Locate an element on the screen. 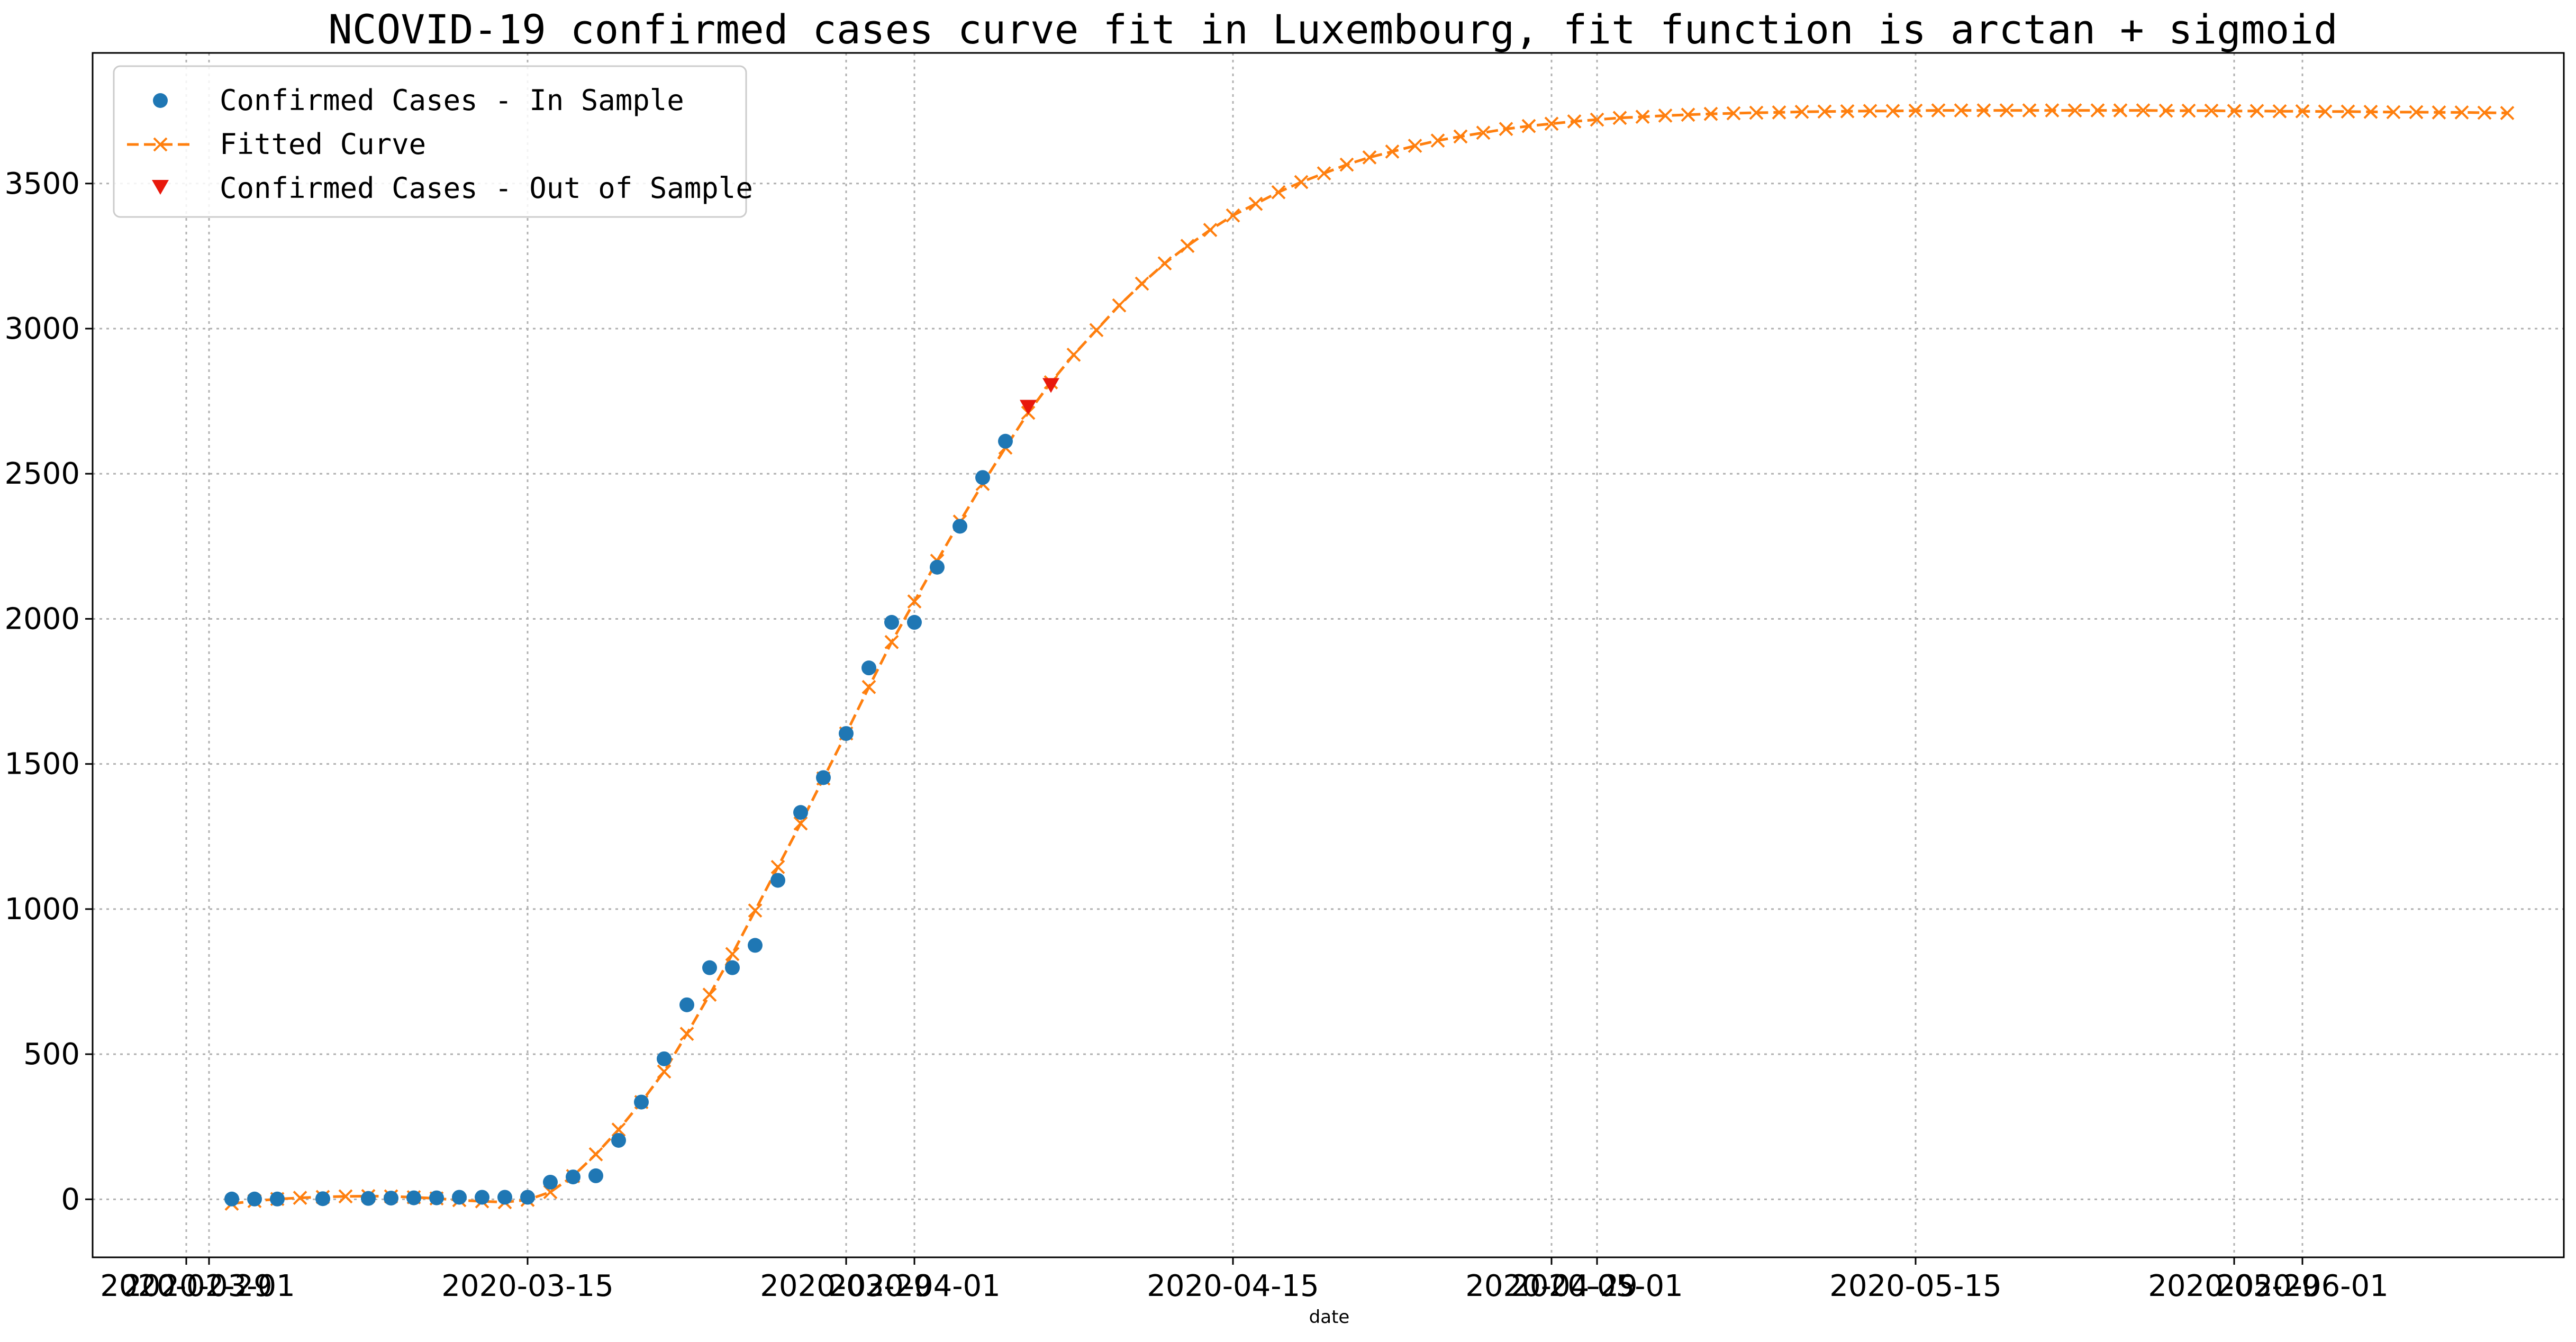 Image resolution: width=2576 pixels, height=1342 pixels. x-tick-label: 2020-03-15 is located at coordinates (527, 1286).